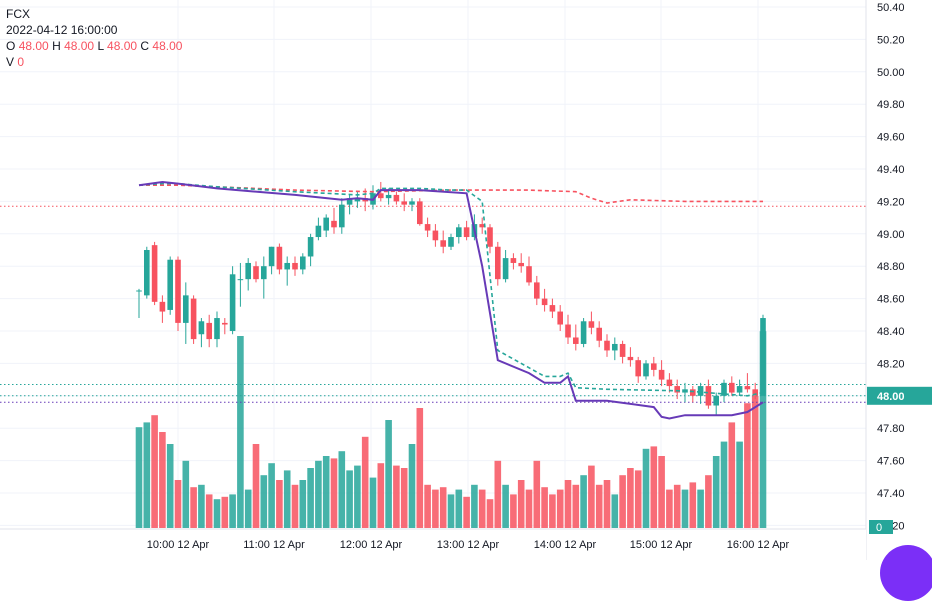  Describe the element at coordinates (879, 528) in the screenshot. I see `volume-axis-label: 0` at that location.